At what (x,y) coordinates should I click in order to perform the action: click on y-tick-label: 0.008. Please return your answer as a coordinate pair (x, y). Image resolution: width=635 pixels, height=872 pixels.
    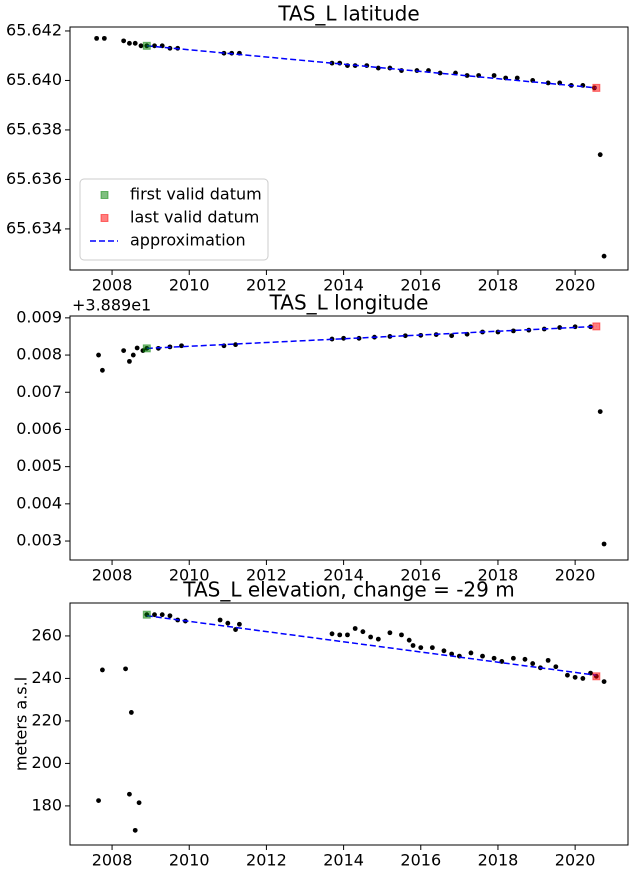
    Looking at the image, I should click on (39, 354).